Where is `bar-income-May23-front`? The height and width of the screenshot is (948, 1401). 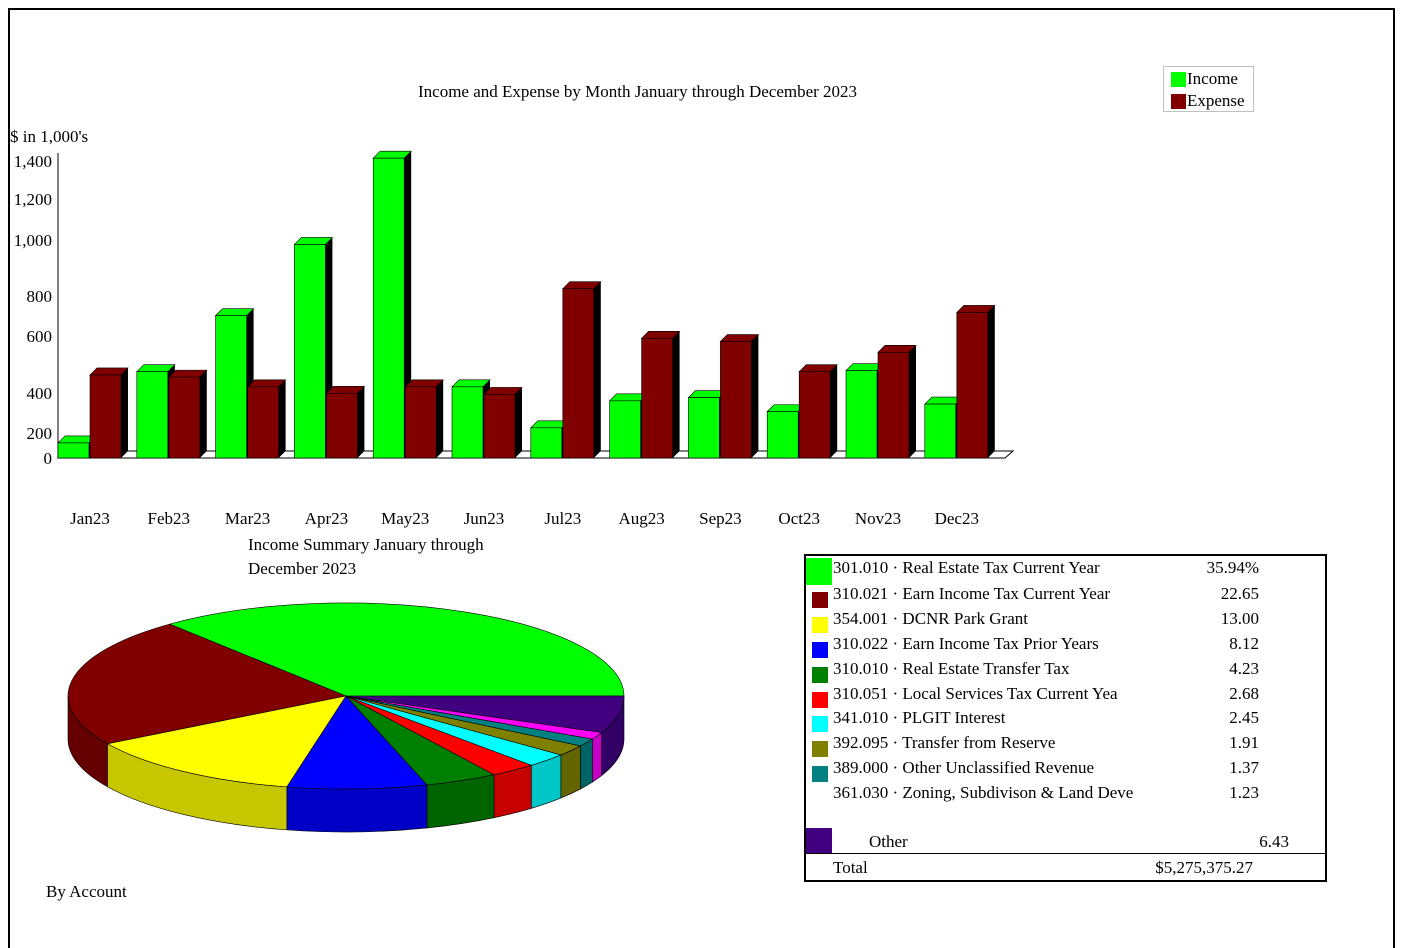 bar-income-May23-front is located at coordinates (388, 308).